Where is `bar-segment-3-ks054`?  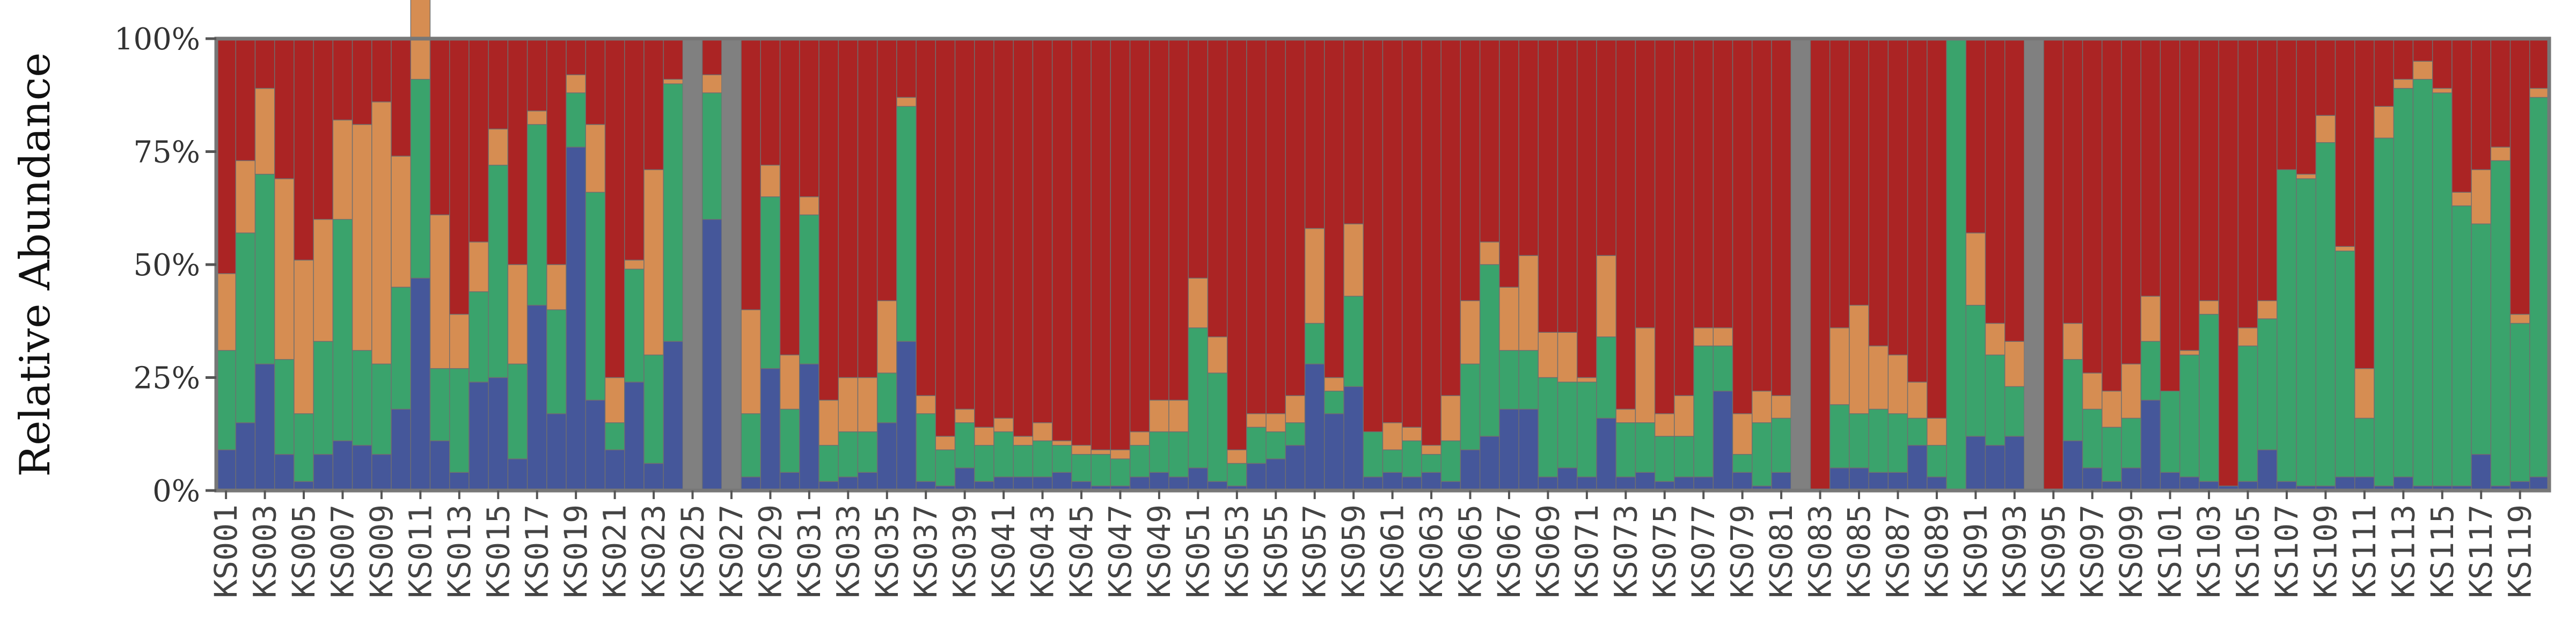
bar-segment-3-ks054 is located at coordinates (1256, 226).